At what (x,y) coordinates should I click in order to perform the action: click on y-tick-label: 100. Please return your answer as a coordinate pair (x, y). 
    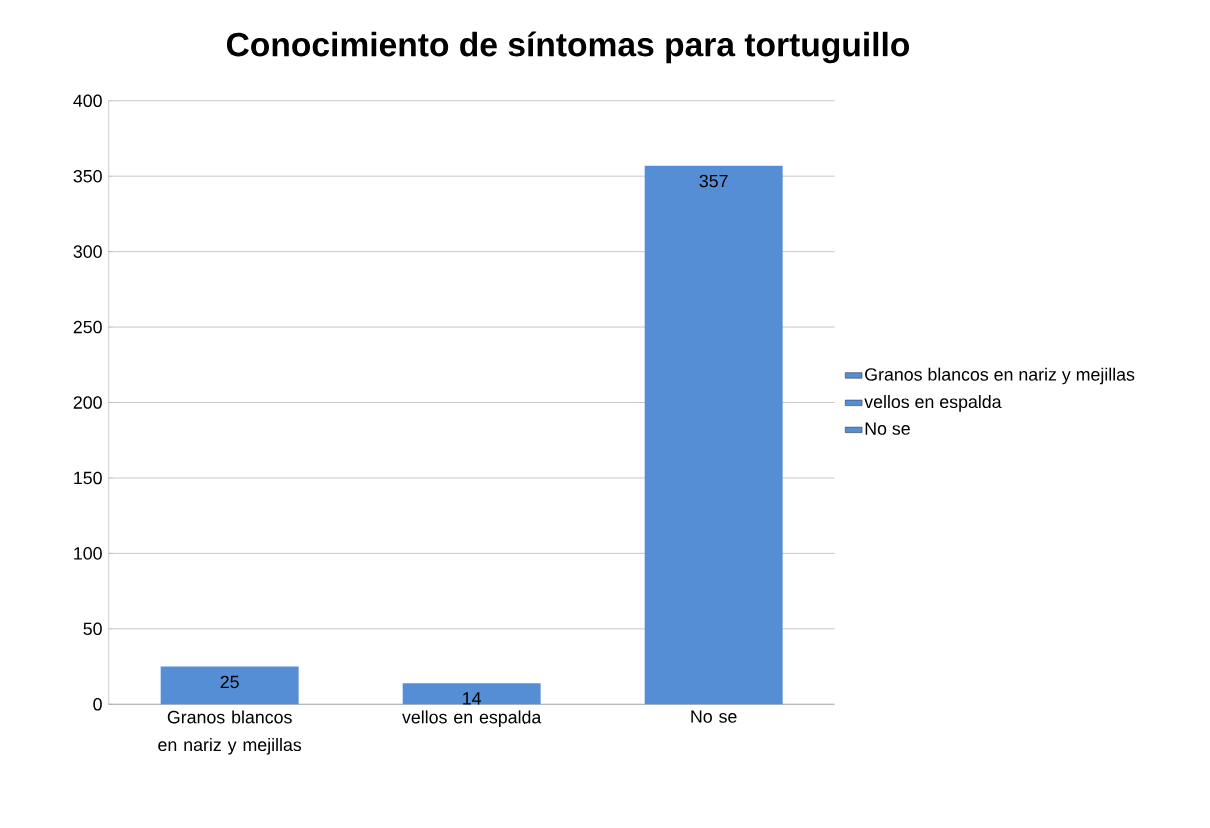
    Looking at the image, I should click on (88, 553).